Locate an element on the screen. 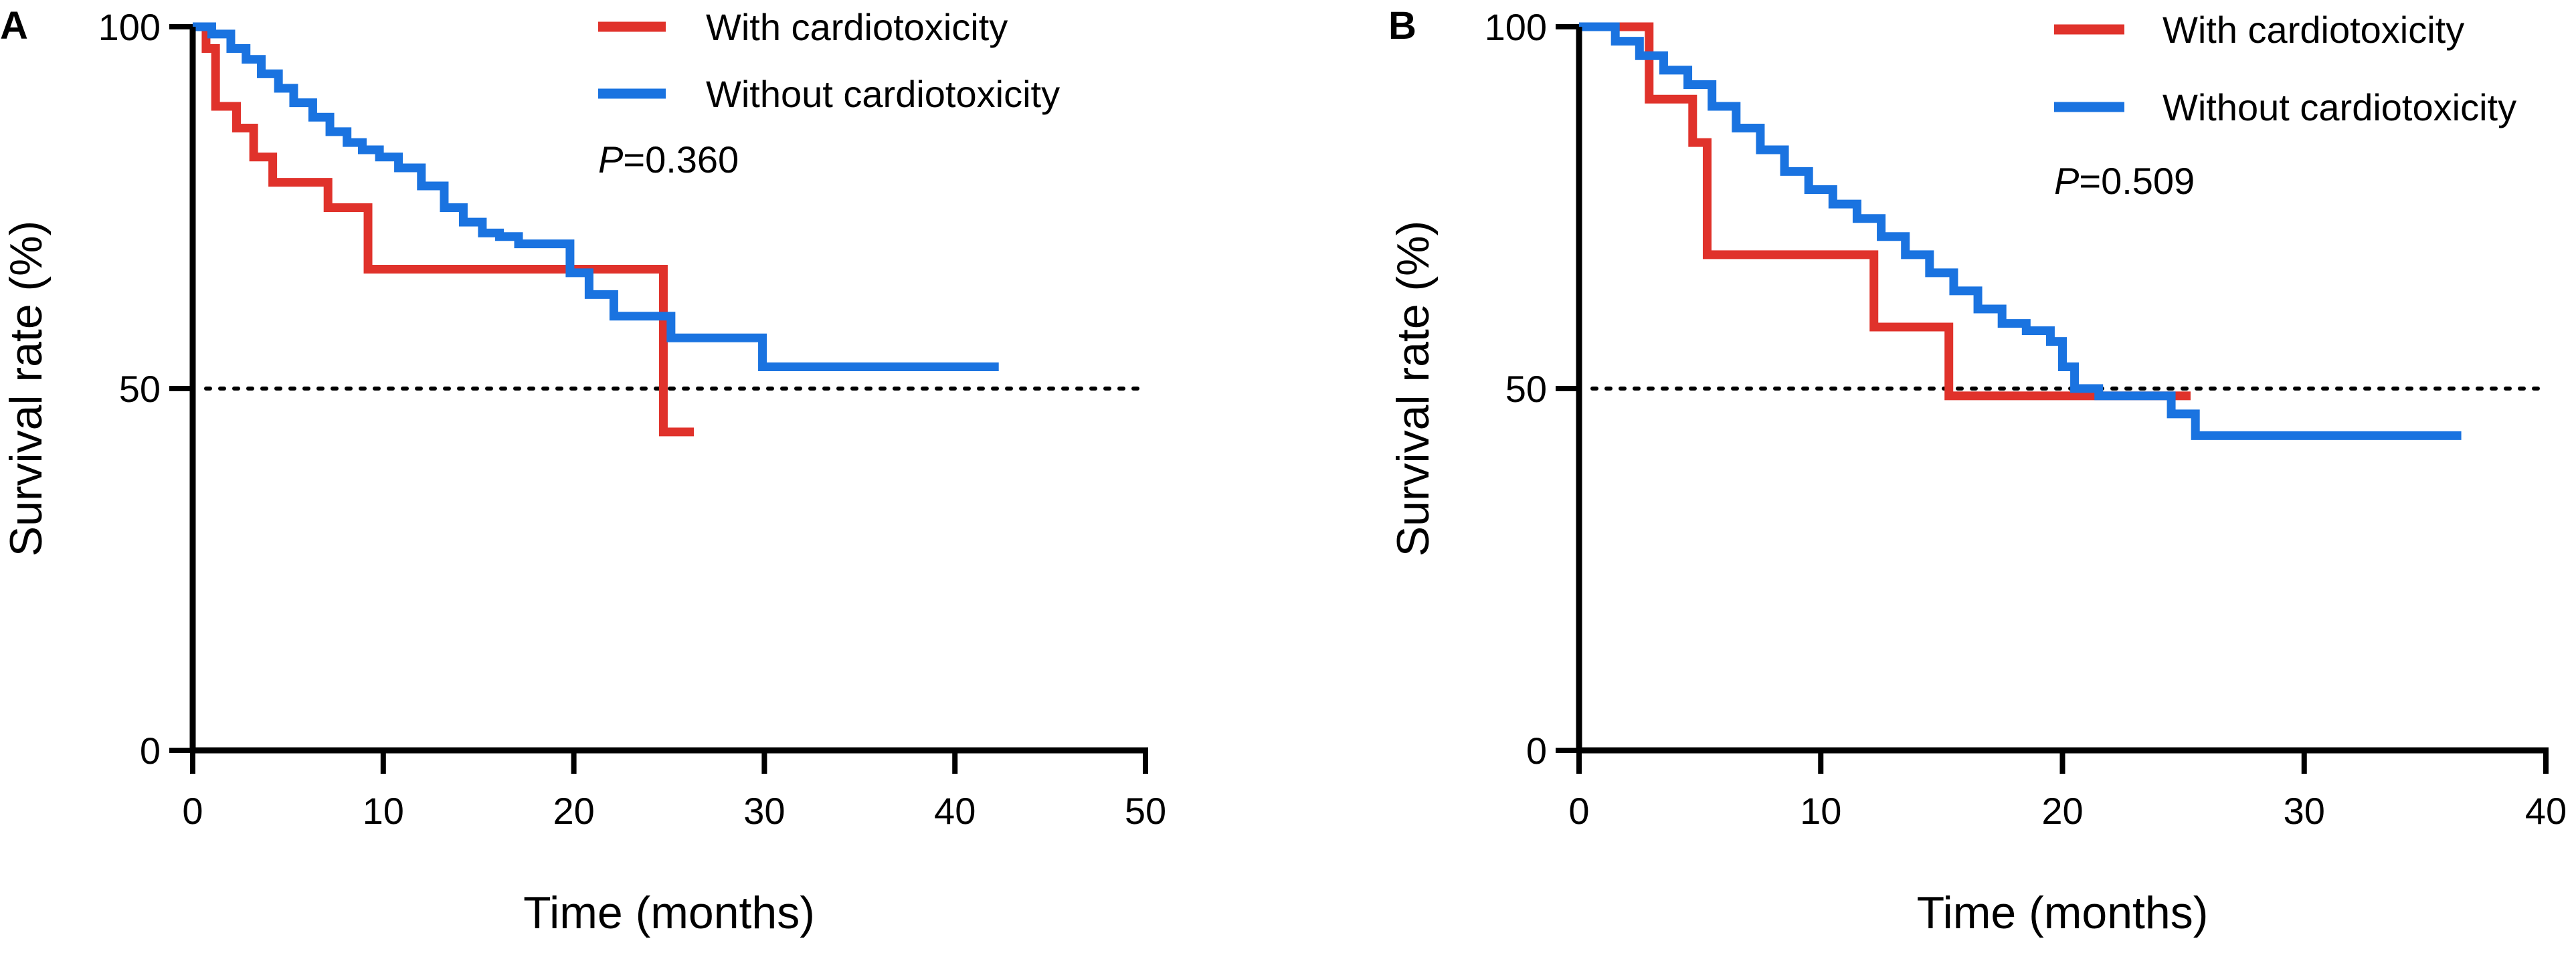 The image size is (2576, 955). y-tick-label-0-b: 0 is located at coordinates (1537, 751).